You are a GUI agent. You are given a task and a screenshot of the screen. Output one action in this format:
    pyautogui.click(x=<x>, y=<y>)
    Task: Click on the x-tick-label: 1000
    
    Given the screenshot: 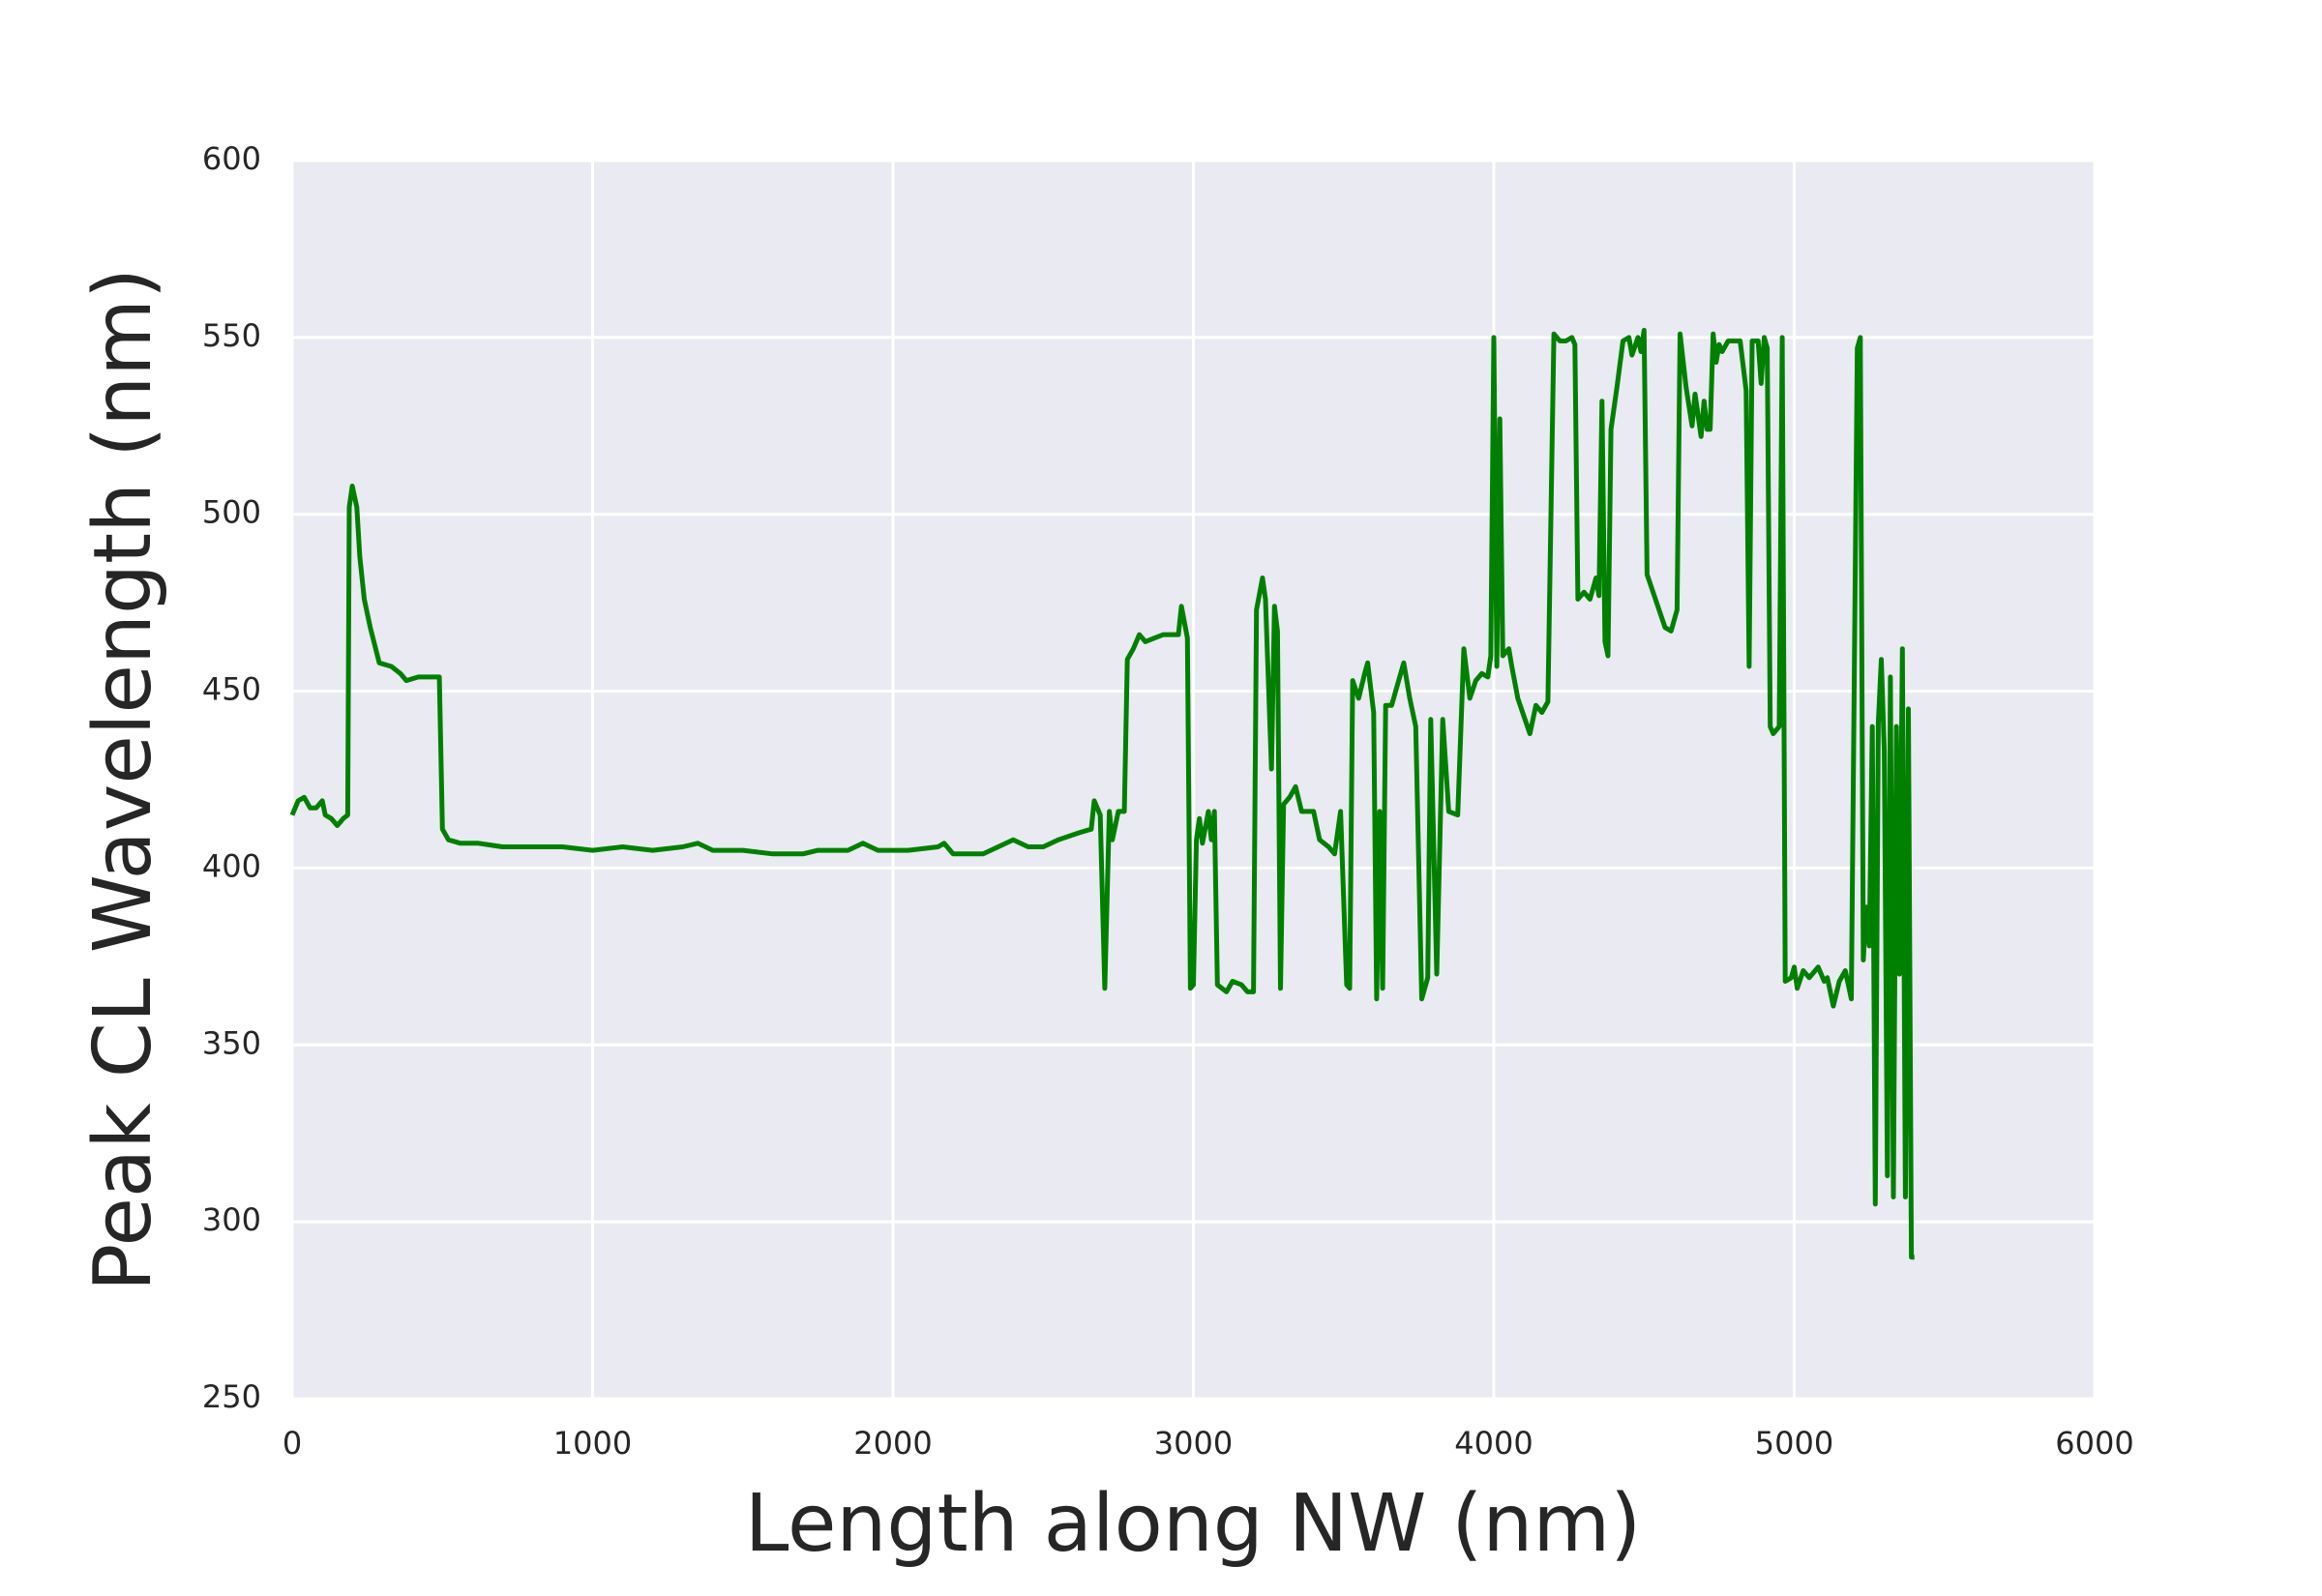 What is the action you would take?
    pyautogui.click(x=592, y=1443)
    